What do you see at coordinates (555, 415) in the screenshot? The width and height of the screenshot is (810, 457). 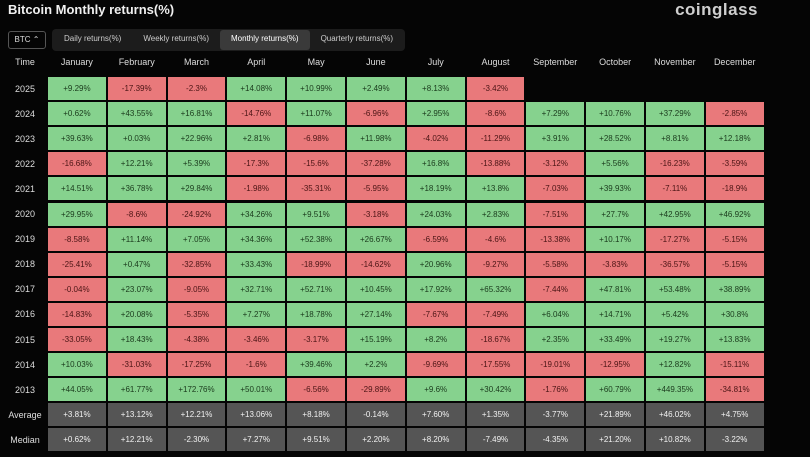 I see `return-cell: -3.77%` at bounding box center [555, 415].